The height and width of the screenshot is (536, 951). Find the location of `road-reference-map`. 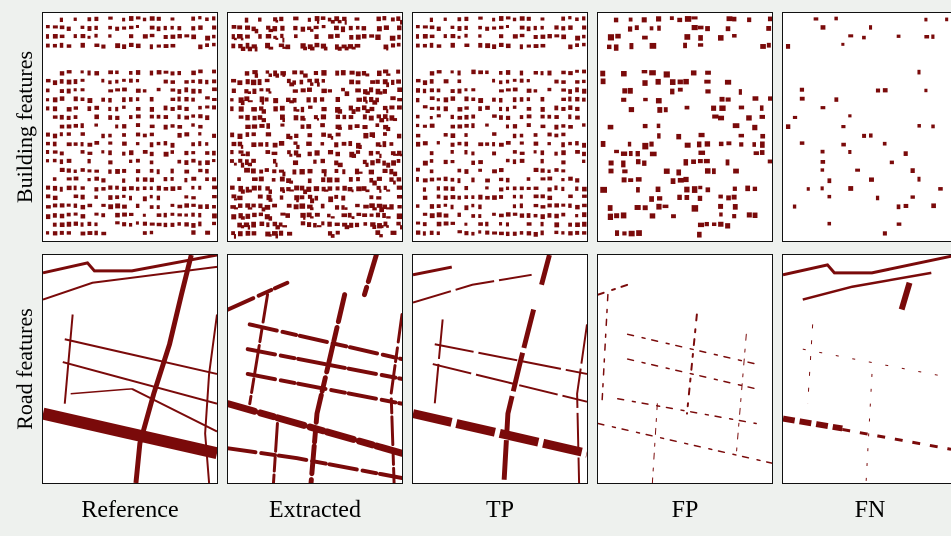

road-reference-map is located at coordinates (130, 369).